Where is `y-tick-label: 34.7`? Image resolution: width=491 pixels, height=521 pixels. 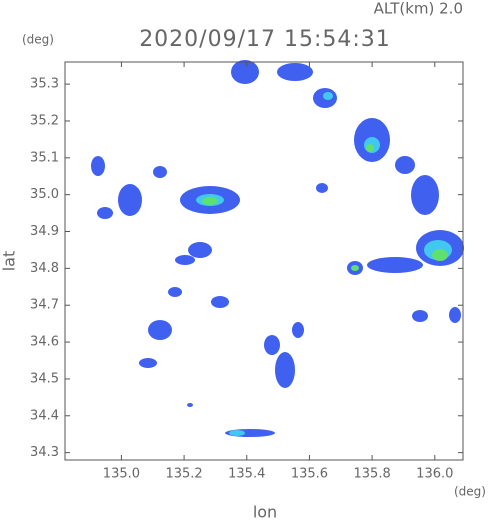
y-tick-label: 34.7 is located at coordinates (44, 305).